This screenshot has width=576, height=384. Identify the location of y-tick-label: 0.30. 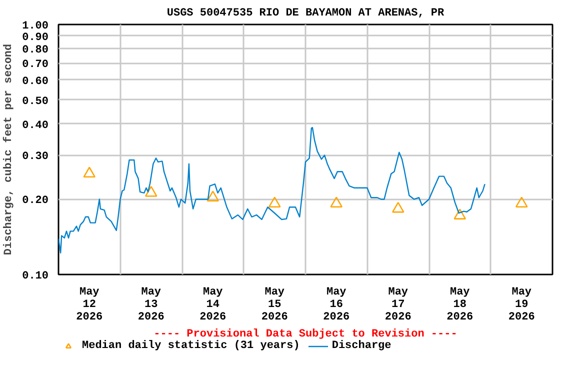
(35, 157).